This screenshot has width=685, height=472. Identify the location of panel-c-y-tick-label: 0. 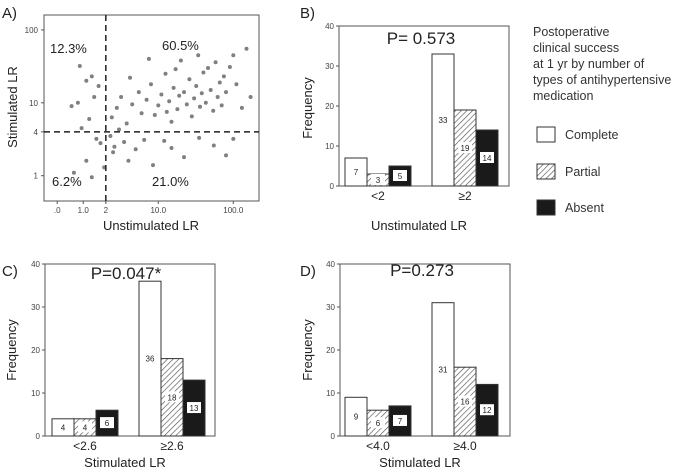
(38, 436).